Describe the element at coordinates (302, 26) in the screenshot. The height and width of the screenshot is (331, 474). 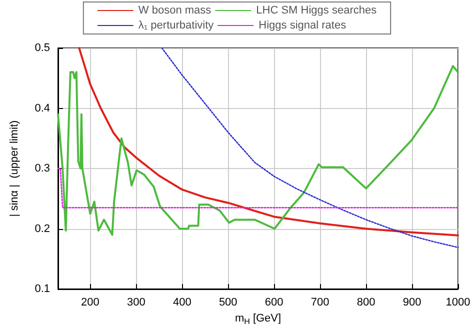
I see `legend-label: Higgs signal rates` at that location.